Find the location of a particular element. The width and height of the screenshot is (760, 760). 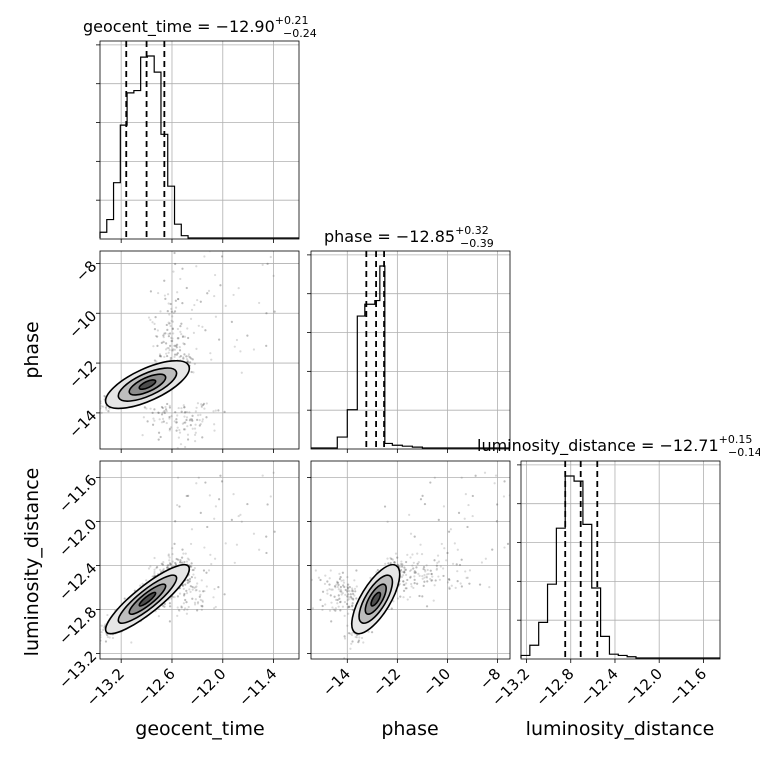

histogram-step-line is located at coordinates (410, 357).